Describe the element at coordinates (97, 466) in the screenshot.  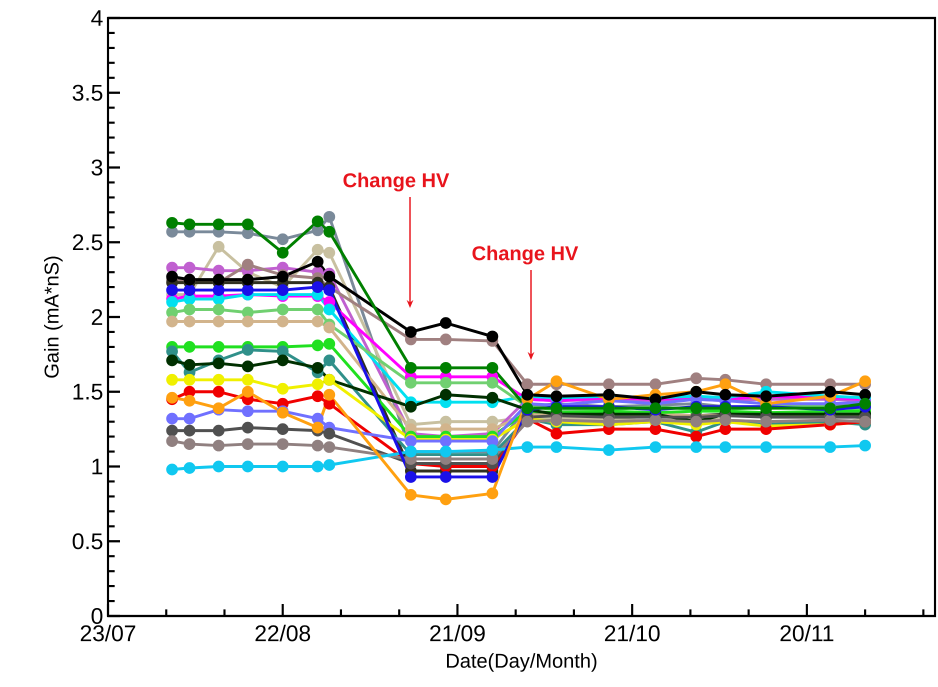
I see `y-tick-label: 1` at that location.